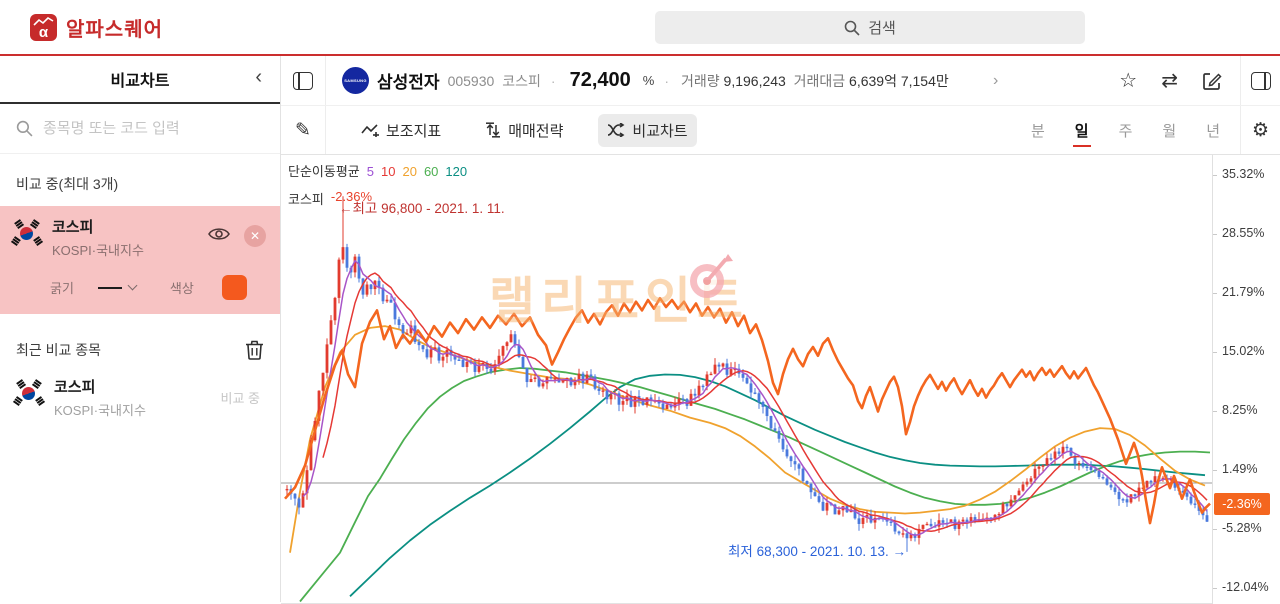 This screenshot has width=1280, height=604. I want to click on stock-code: 005930, so click(471, 80).